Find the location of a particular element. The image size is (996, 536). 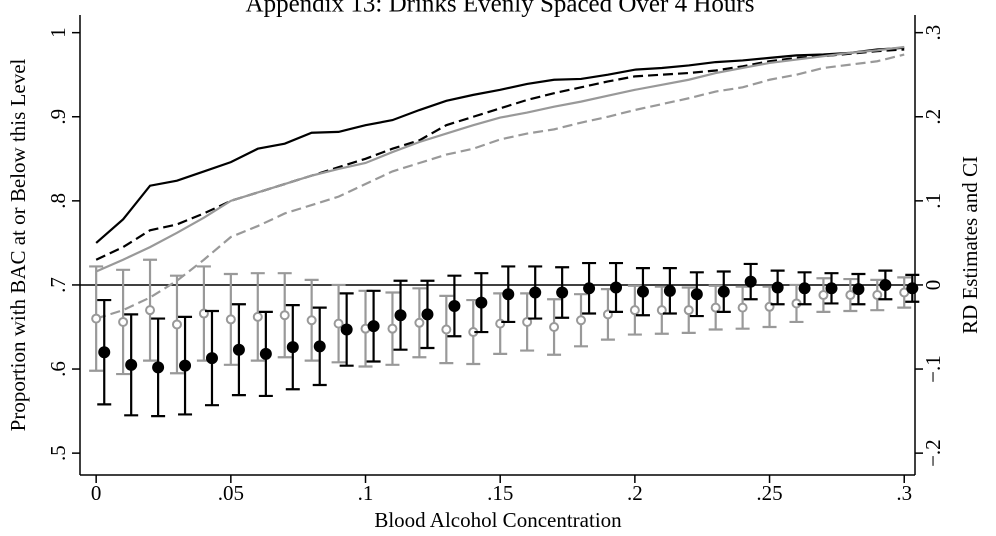

y-tick-label: .8 is located at coordinates (58, 201).